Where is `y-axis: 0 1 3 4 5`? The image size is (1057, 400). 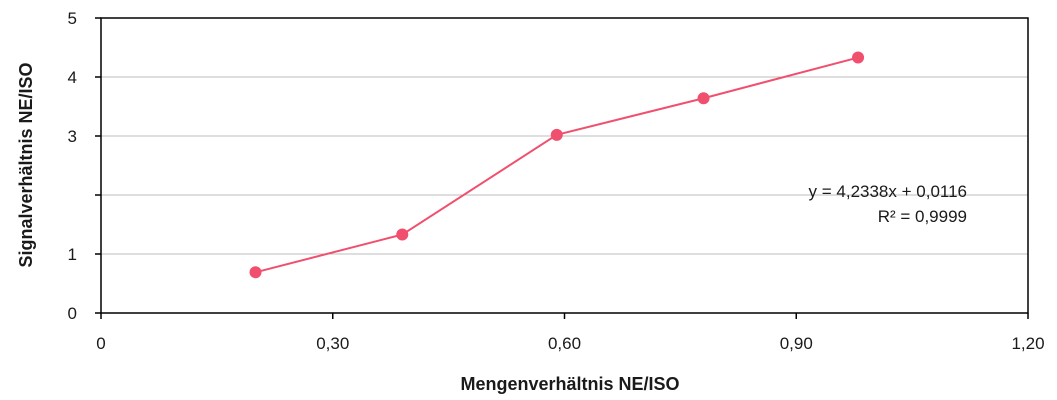
y-axis: 0 1 3 4 5 is located at coordinates (84, 166).